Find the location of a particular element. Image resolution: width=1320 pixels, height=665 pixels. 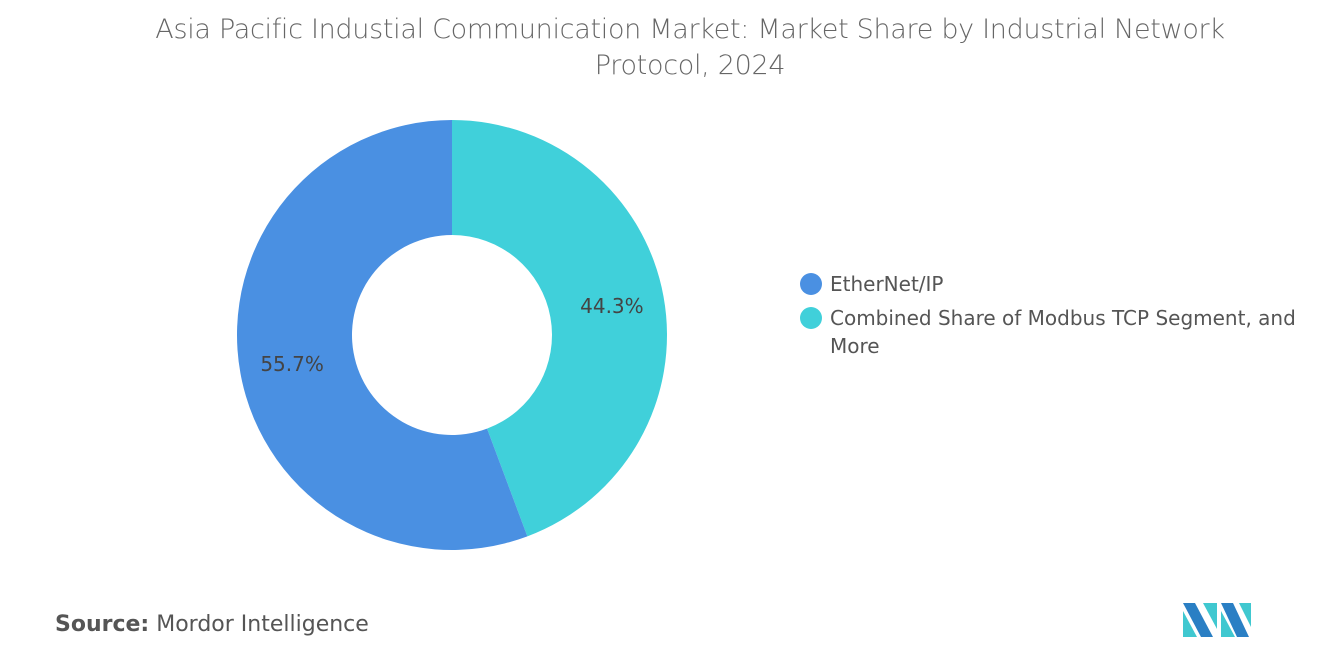

mordor-intelligence-logo is located at coordinates (1217, 620).